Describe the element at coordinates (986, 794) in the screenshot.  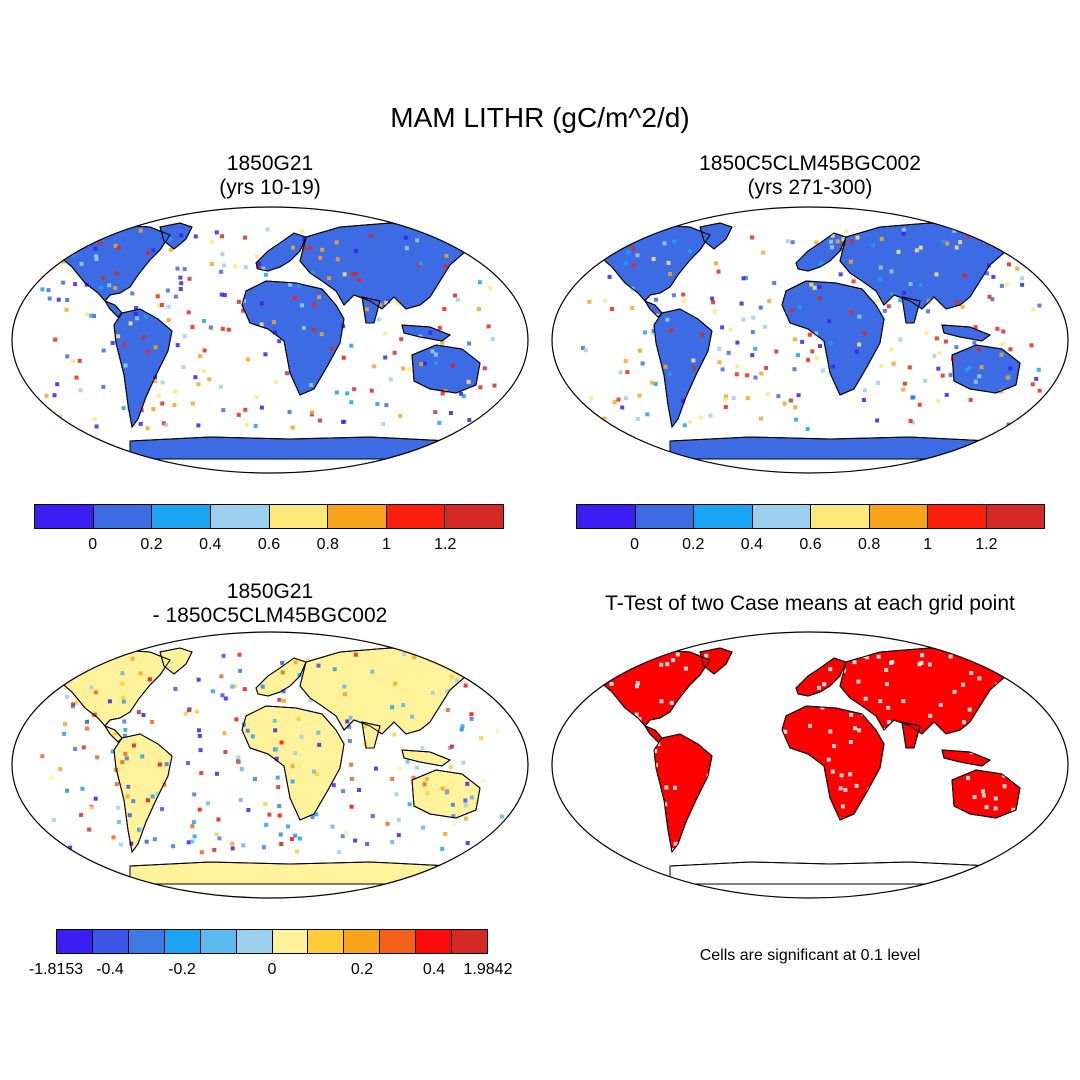
I see `continent-australia` at that location.